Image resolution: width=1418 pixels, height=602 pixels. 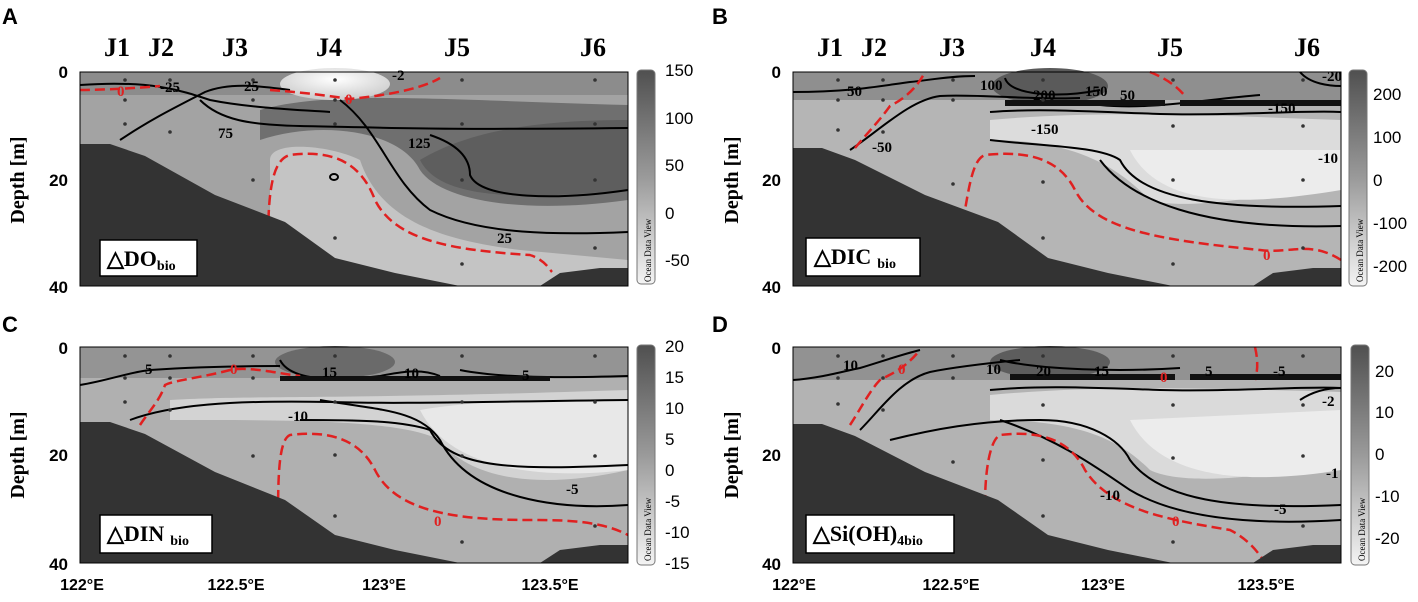 I want to click on contour-label: -1, so click(x=1332, y=474).